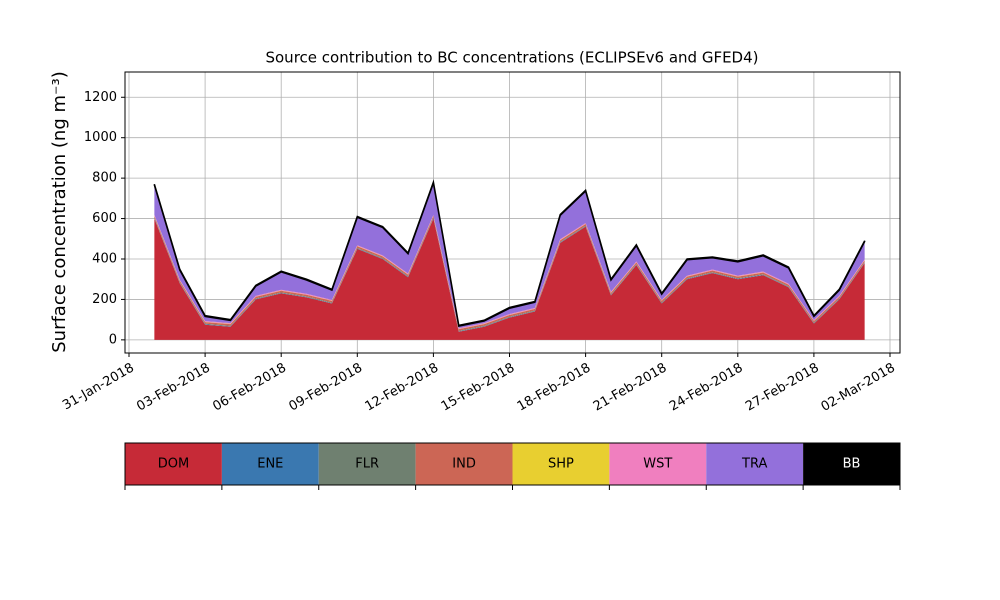  I want to click on y-tick-label: 200, so click(104, 299).